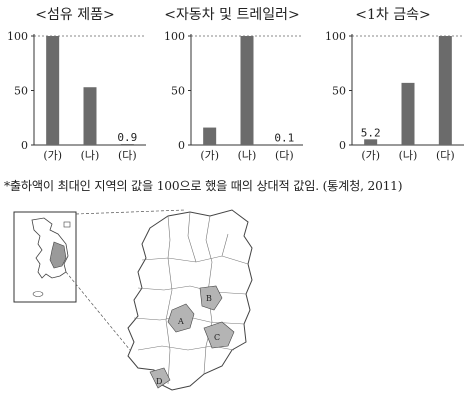 This screenshot has height=405, width=476. What do you see at coordinates (159, 381) in the screenshot?
I see `region-label-d: D` at bounding box center [159, 381].